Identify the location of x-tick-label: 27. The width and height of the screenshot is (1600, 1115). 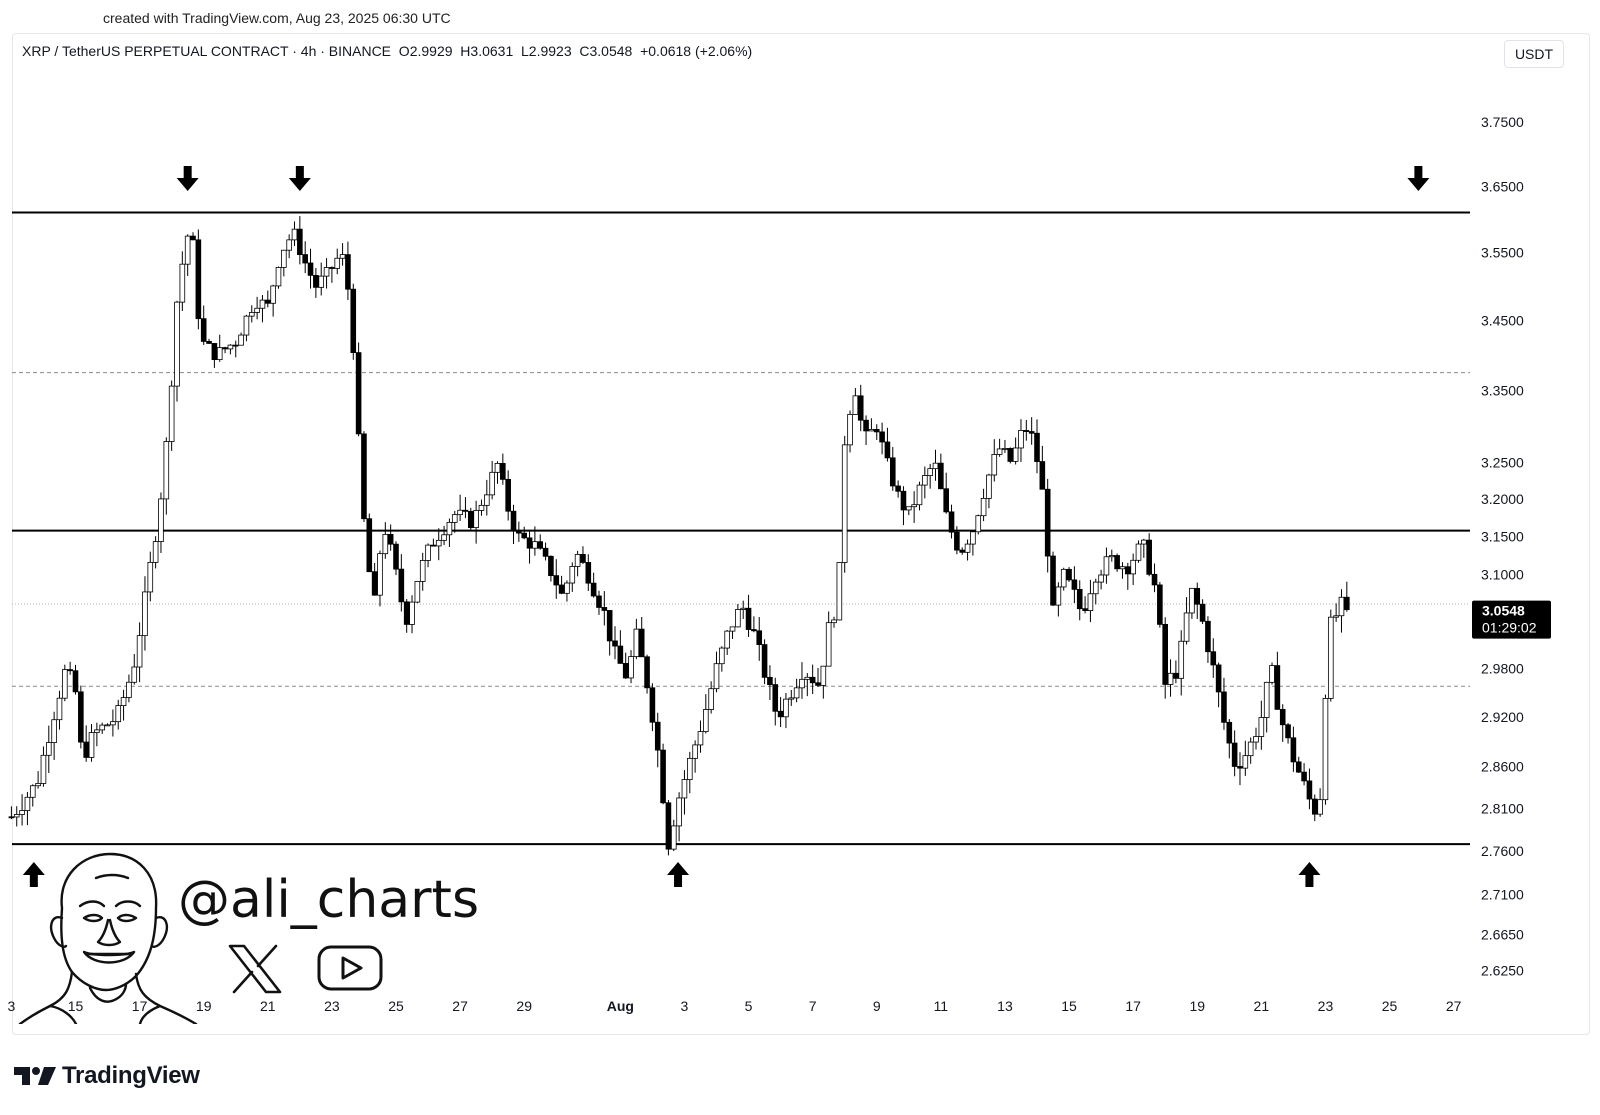
(460, 1006).